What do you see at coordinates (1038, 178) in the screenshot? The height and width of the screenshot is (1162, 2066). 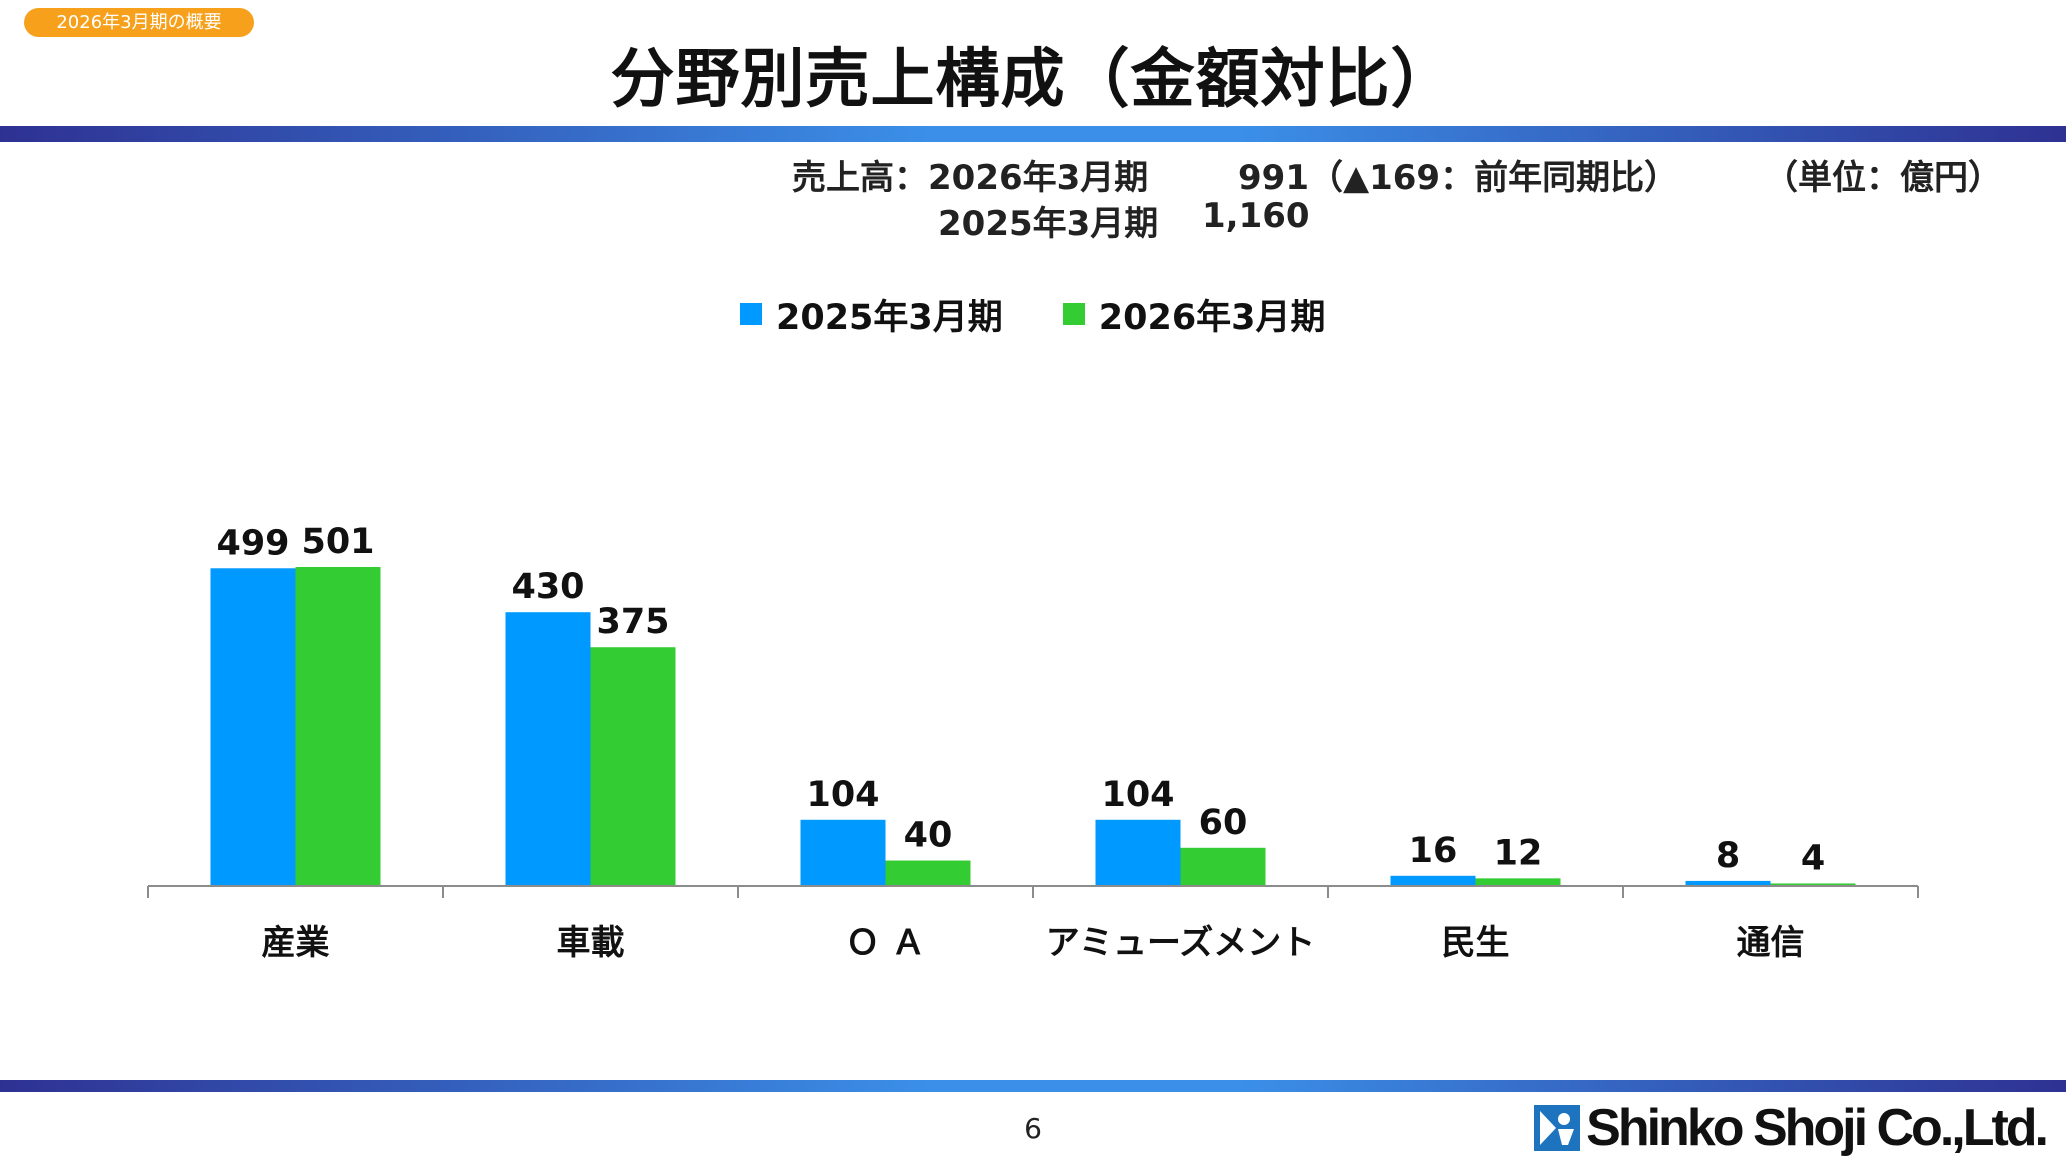 I see `sales-current-period: 2026年3月期` at bounding box center [1038, 178].